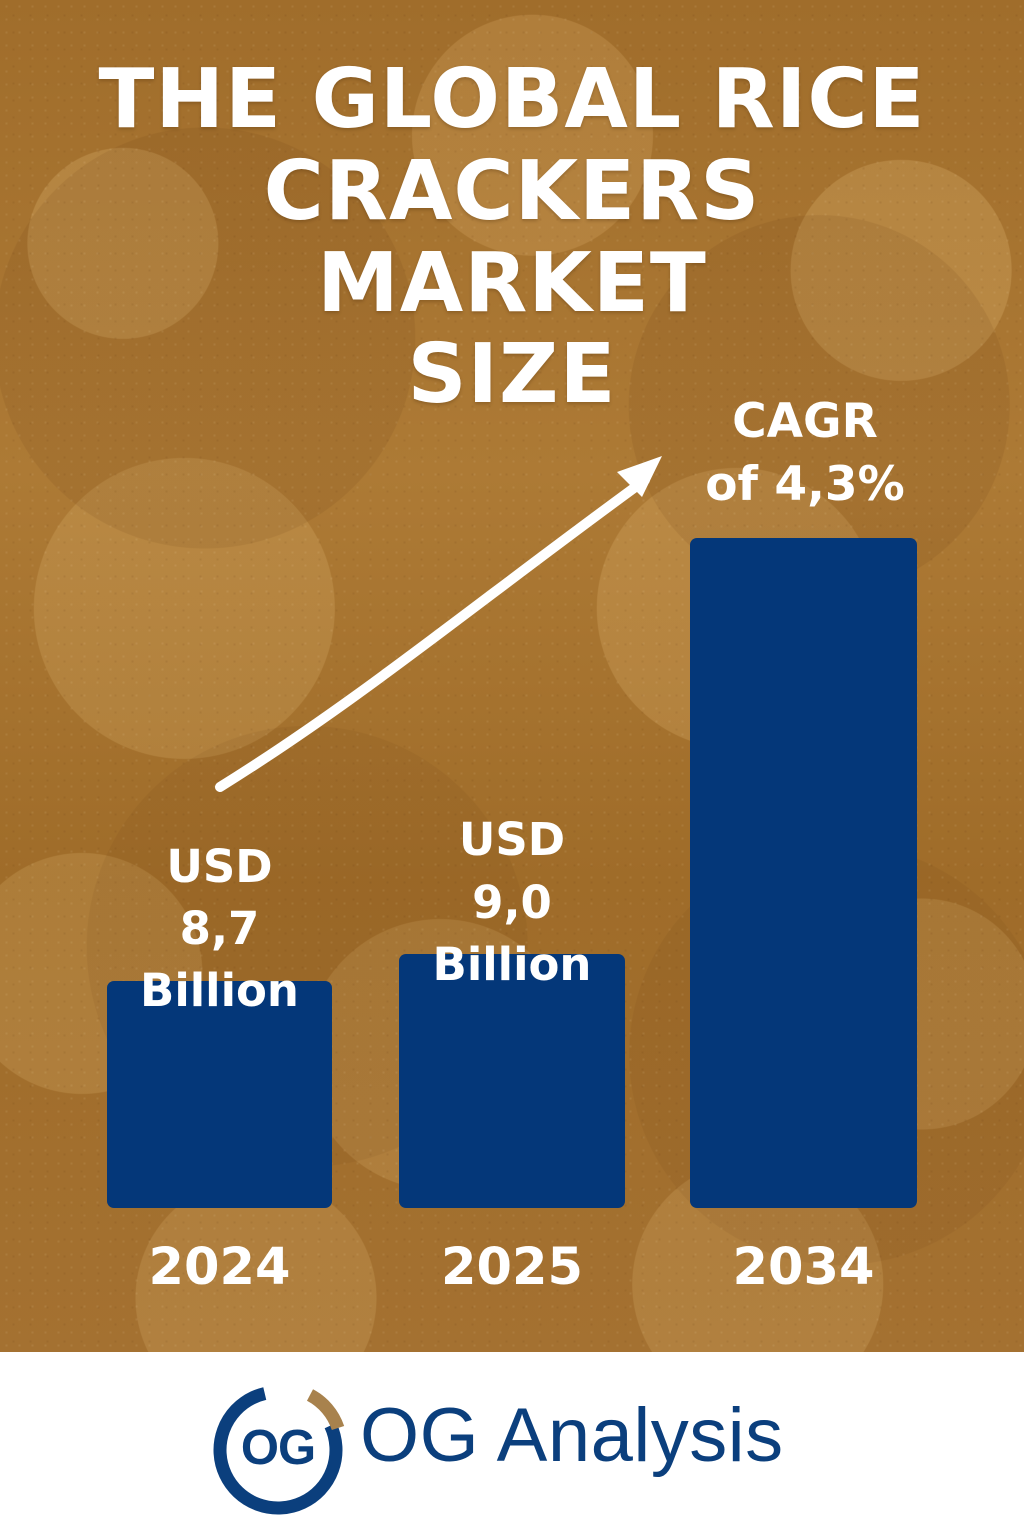 The width and height of the screenshot is (1024, 1536). Describe the element at coordinates (803, 1267) in the screenshot. I see `x-tick-label-2034: 2034` at that location.